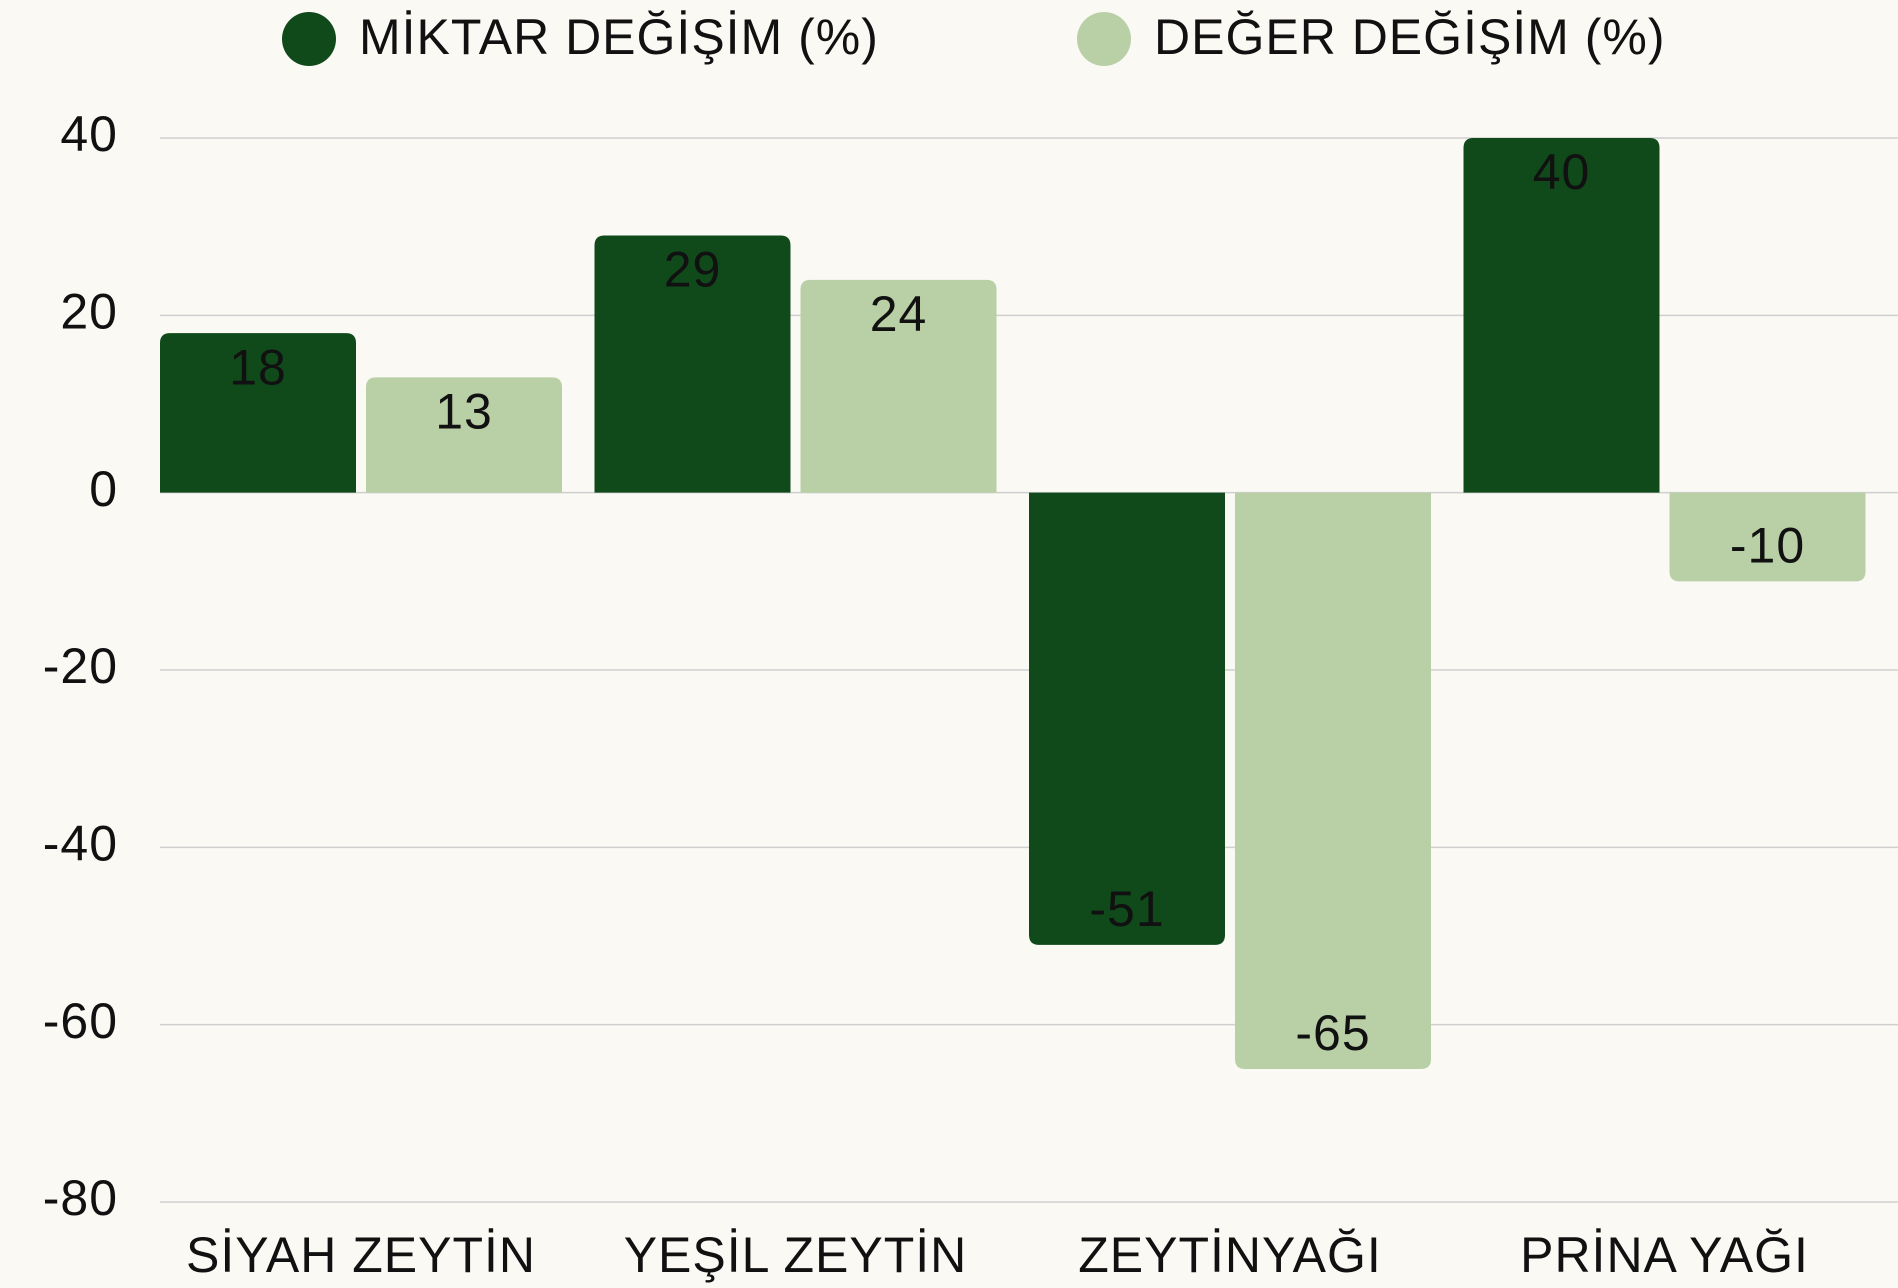 Image resolution: width=1898 pixels, height=1288 pixels. I want to click on y-tick-label: 0, so click(103, 489).